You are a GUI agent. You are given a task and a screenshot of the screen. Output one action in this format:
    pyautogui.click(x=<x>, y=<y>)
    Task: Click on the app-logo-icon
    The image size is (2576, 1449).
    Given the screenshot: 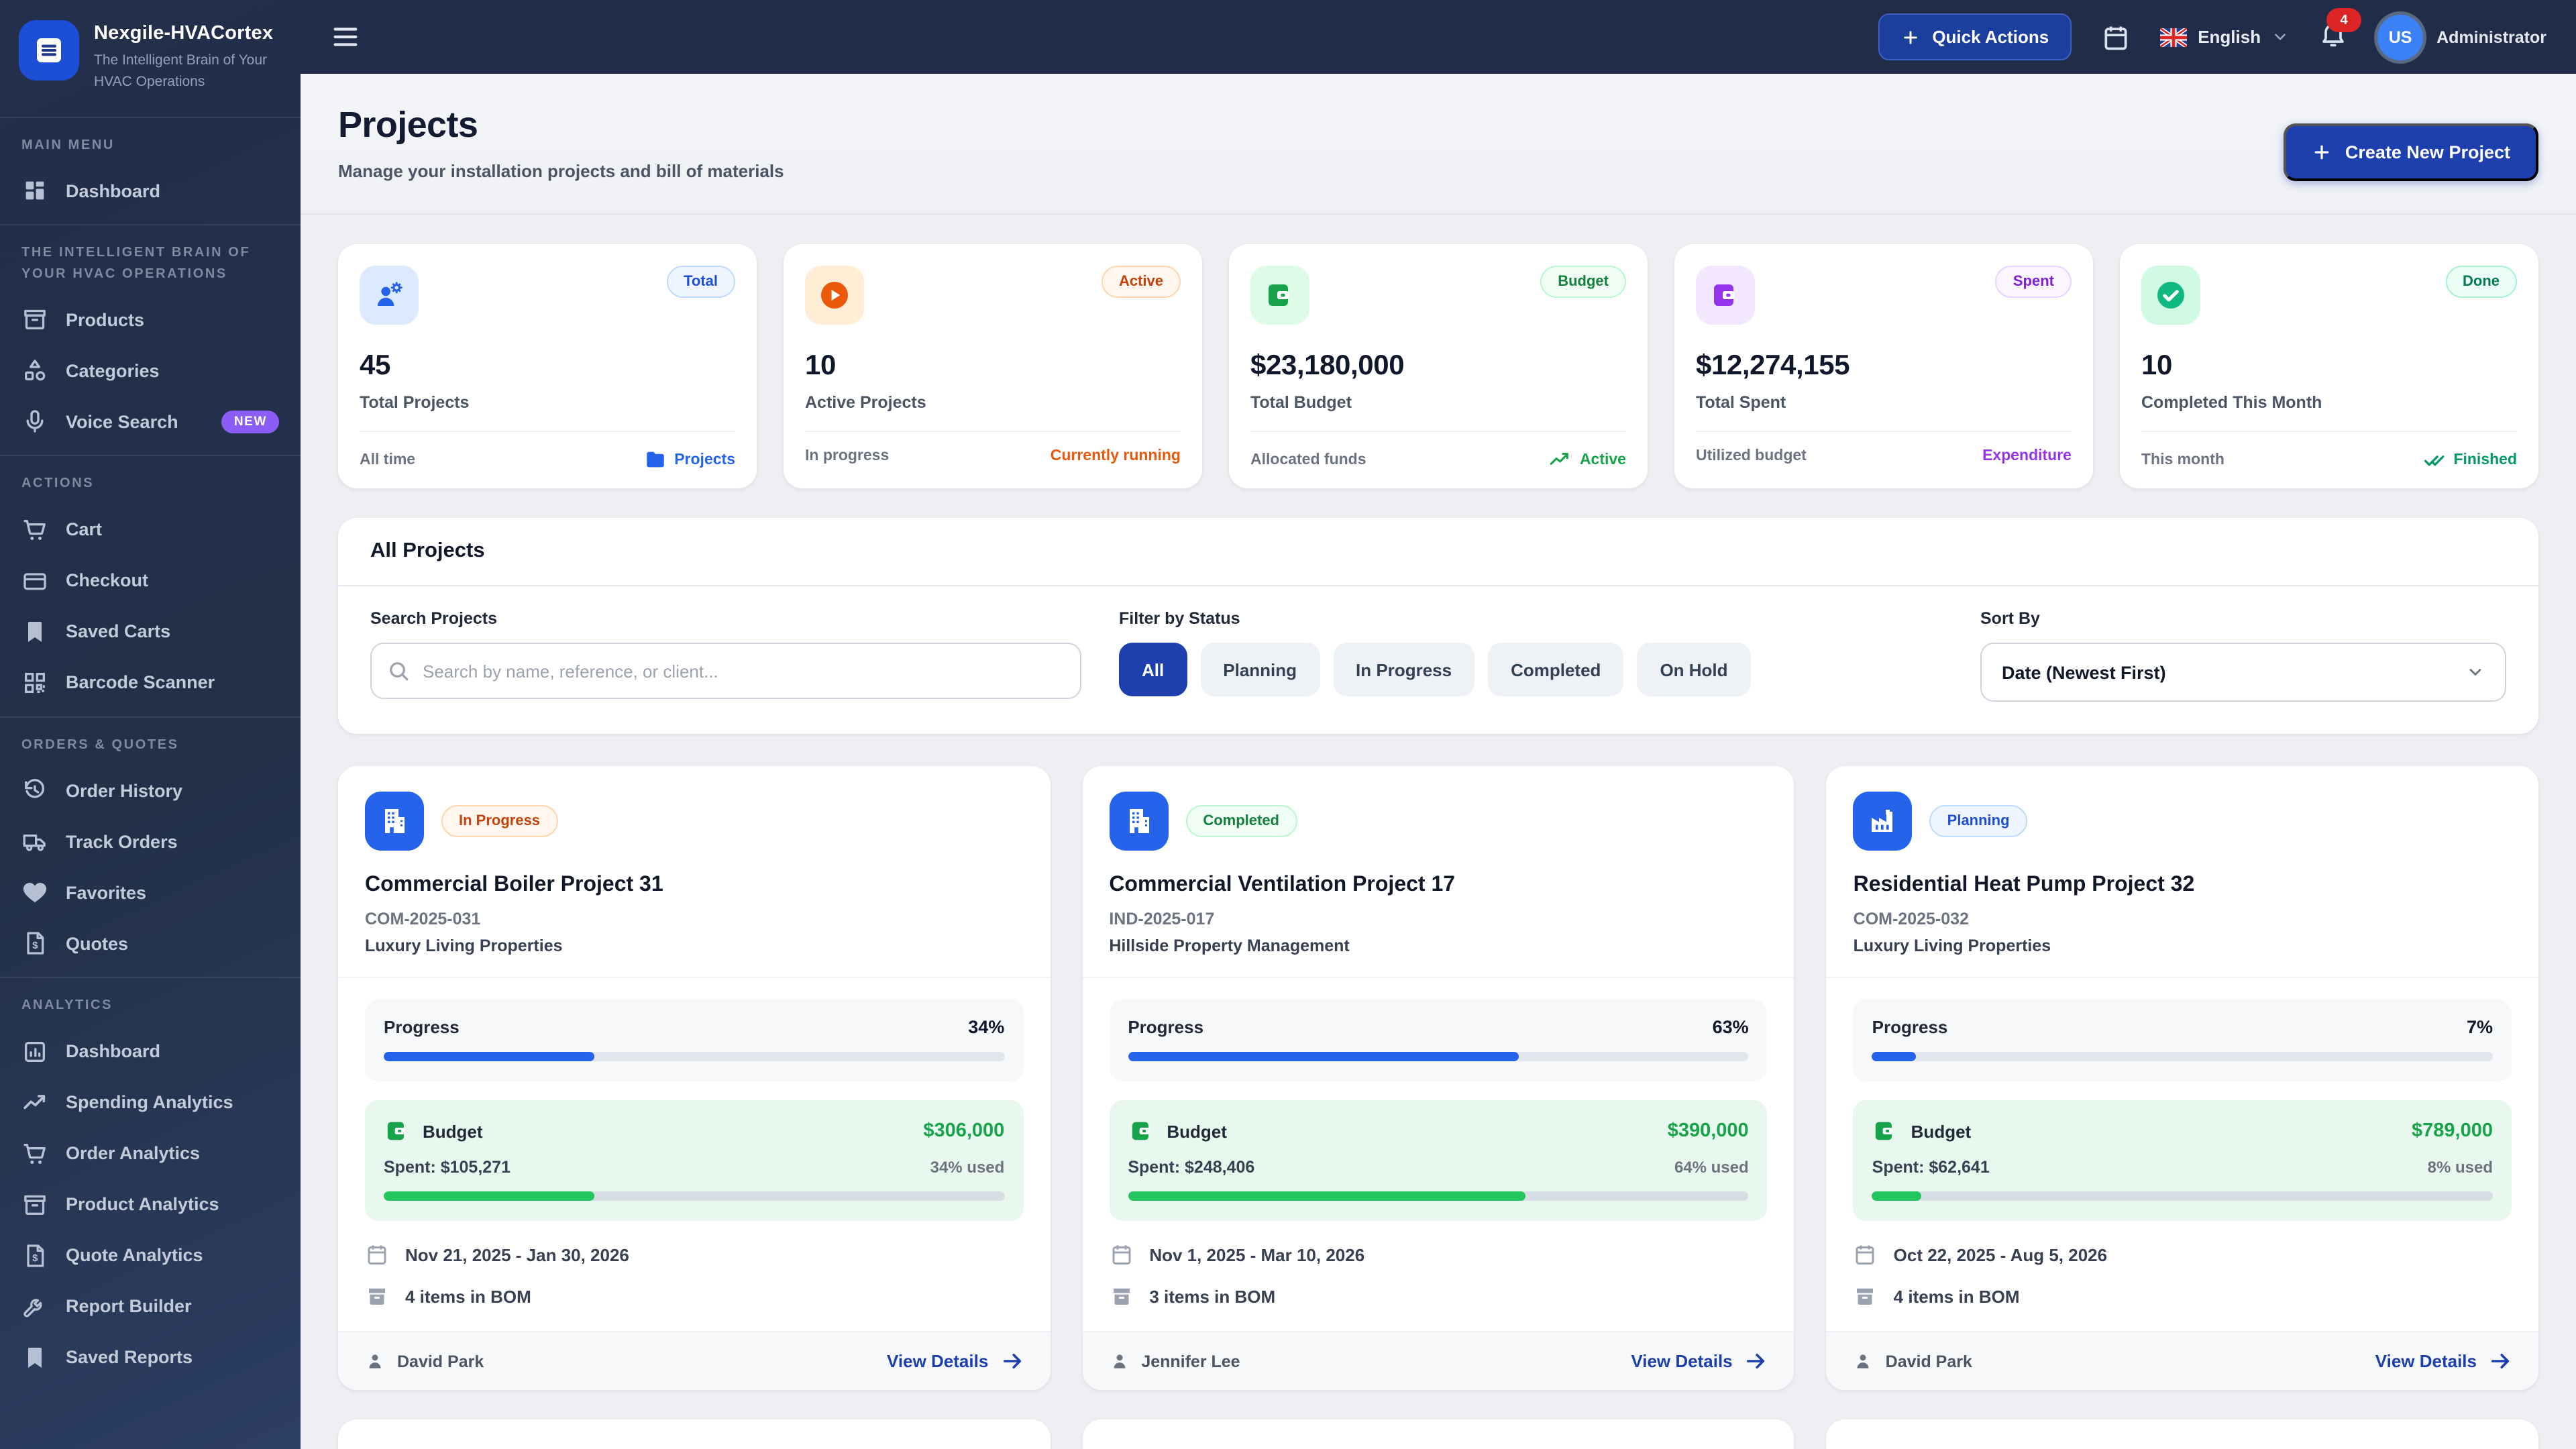 What is the action you would take?
    pyautogui.click(x=49, y=50)
    